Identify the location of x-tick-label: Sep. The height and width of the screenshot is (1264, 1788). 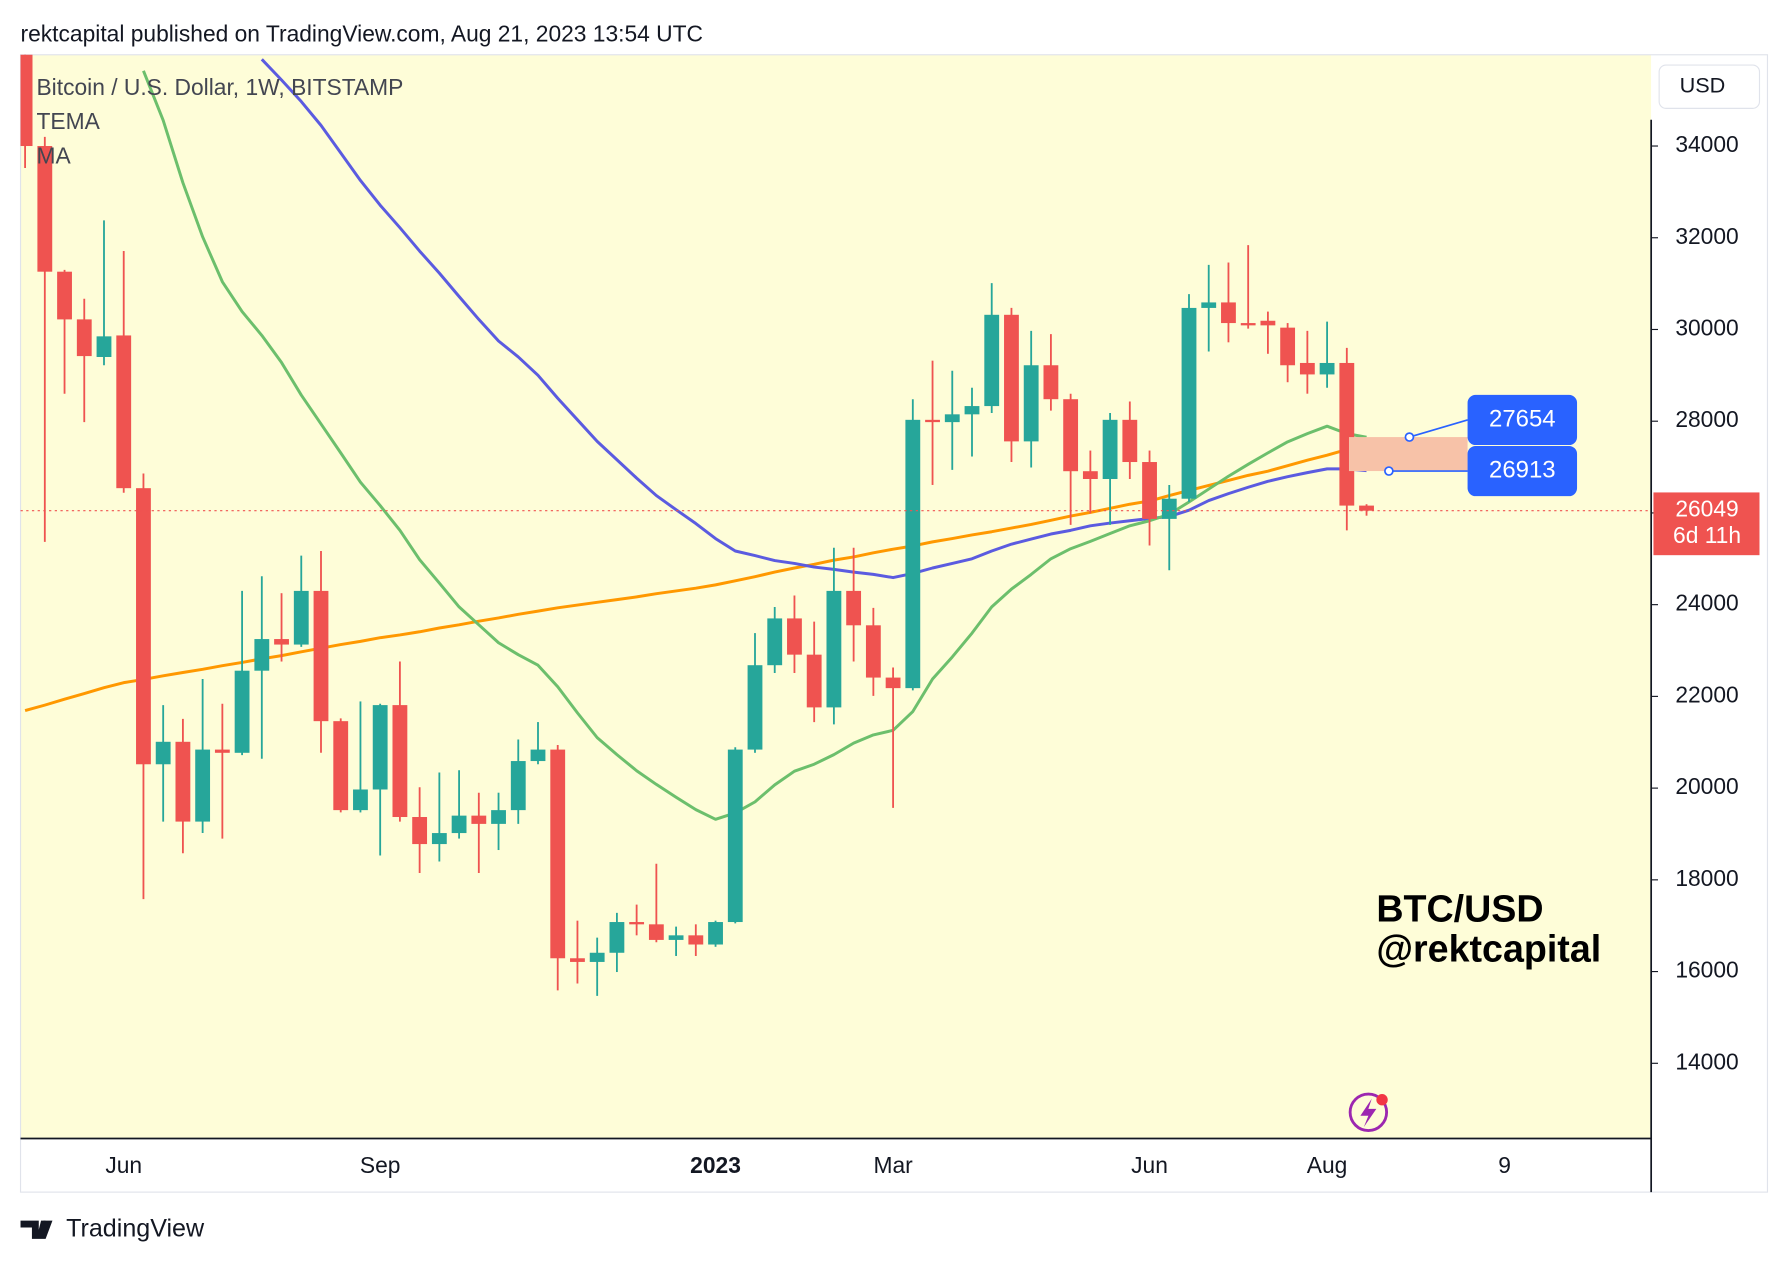
(380, 1165).